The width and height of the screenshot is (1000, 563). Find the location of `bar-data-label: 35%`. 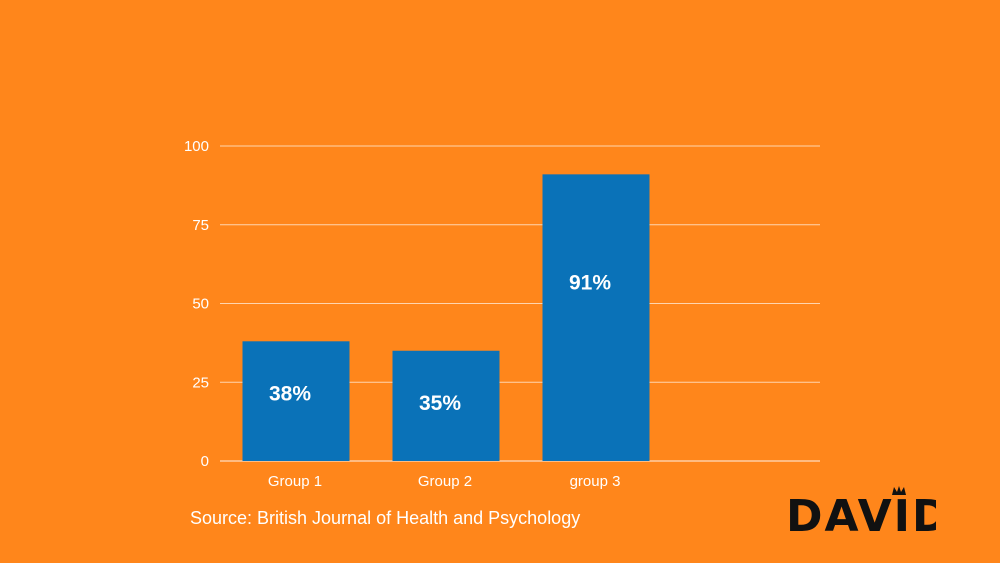

bar-data-label: 35% is located at coordinates (440, 403).